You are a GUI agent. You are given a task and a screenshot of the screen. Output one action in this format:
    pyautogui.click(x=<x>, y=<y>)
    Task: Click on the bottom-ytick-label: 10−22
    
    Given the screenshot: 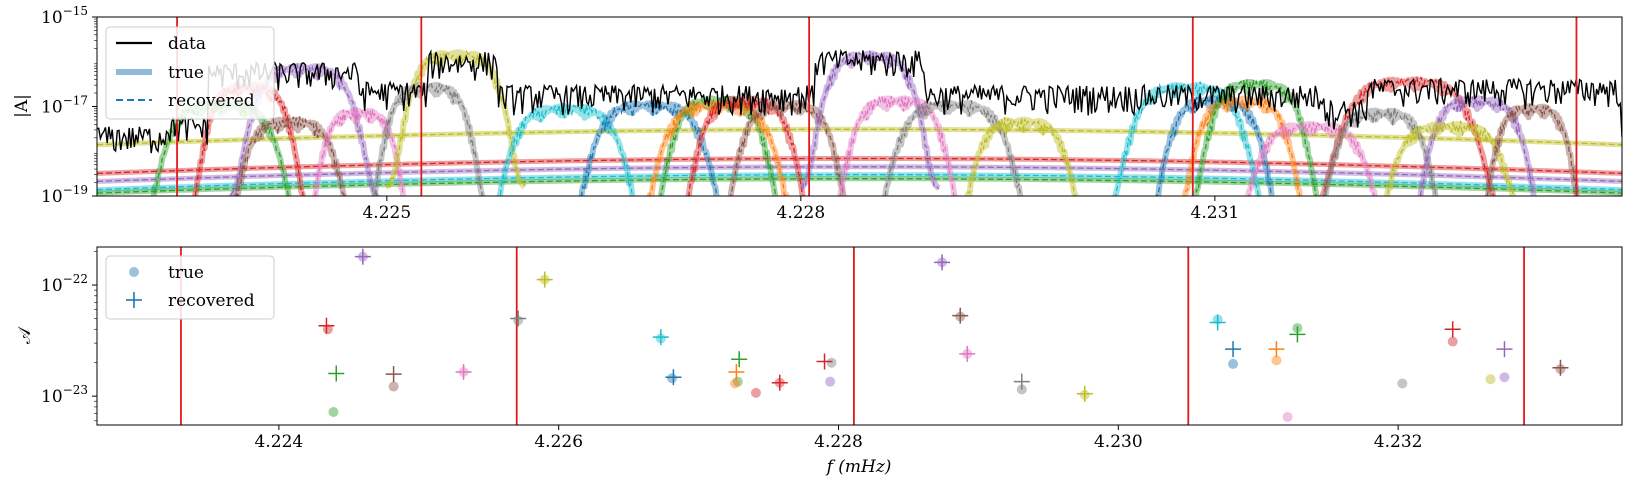 What is the action you would take?
    pyautogui.click(x=64, y=284)
    